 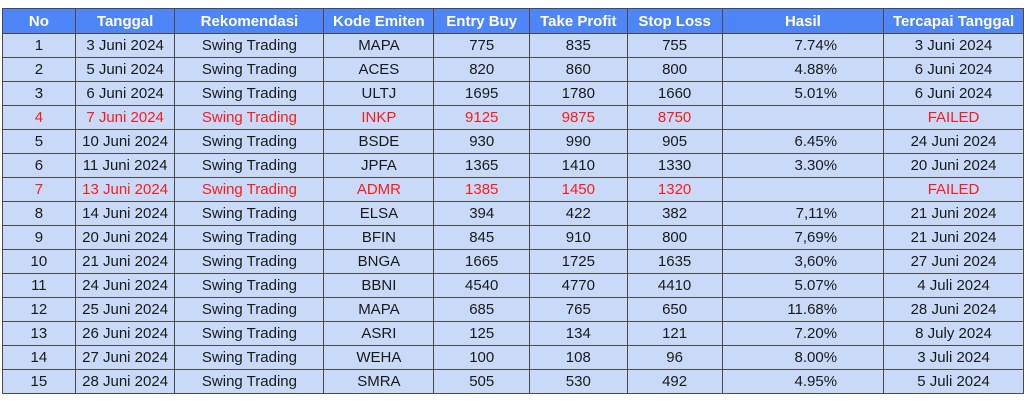 What do you see at coordinates (39, 237) in the screenshot?
I see `cell-no: 9` at bounding box center [39, 237].